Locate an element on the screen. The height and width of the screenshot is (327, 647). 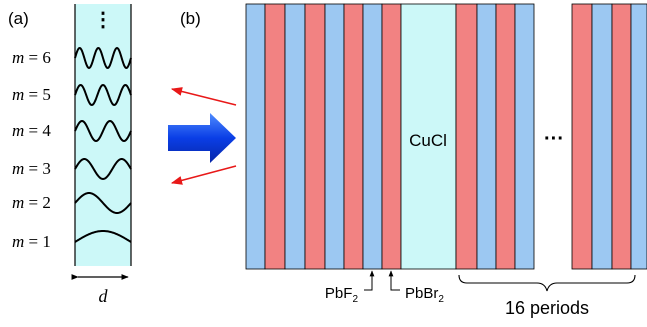
mode-curve-m3 is located at coordinates (103, 169).